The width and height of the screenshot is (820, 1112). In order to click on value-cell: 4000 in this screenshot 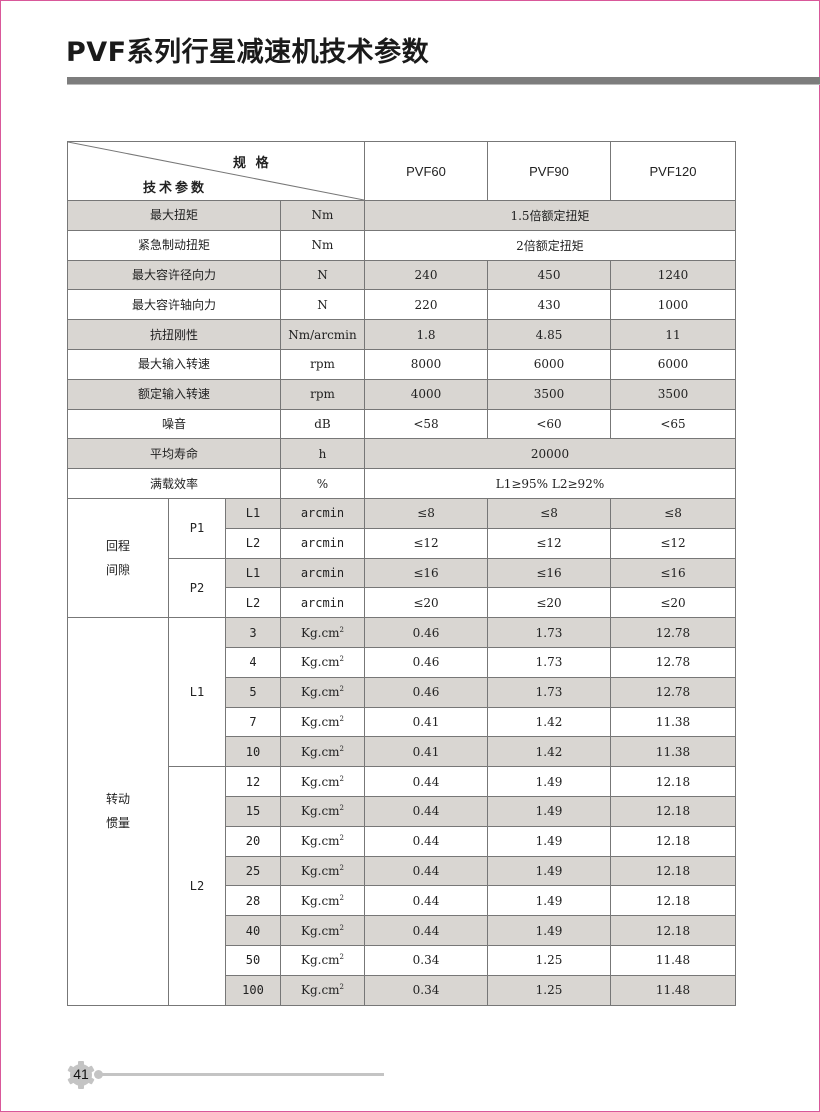, I will do `click(426, 394)`.